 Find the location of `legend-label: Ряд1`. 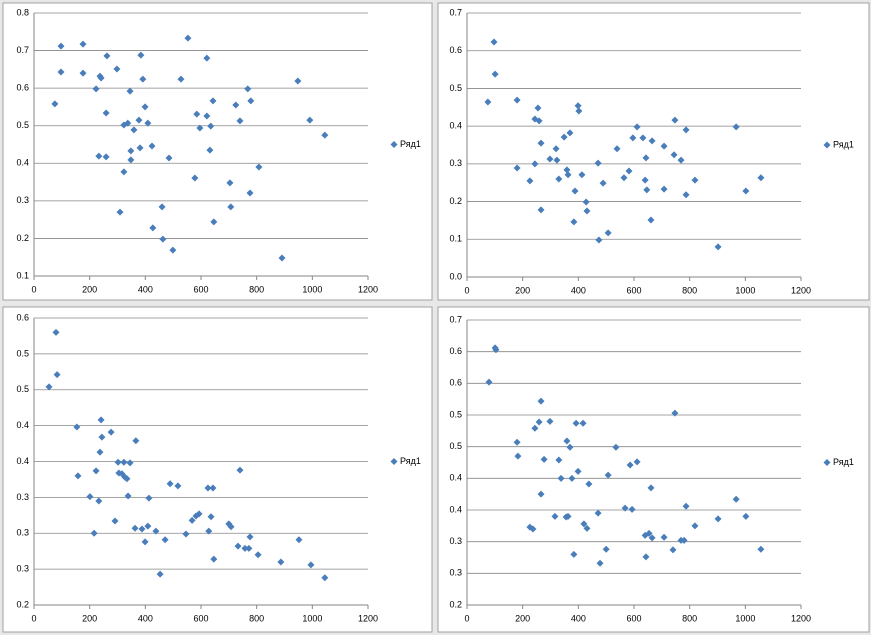

legend-label: Ряд1 is located at coordinates (410, 461).